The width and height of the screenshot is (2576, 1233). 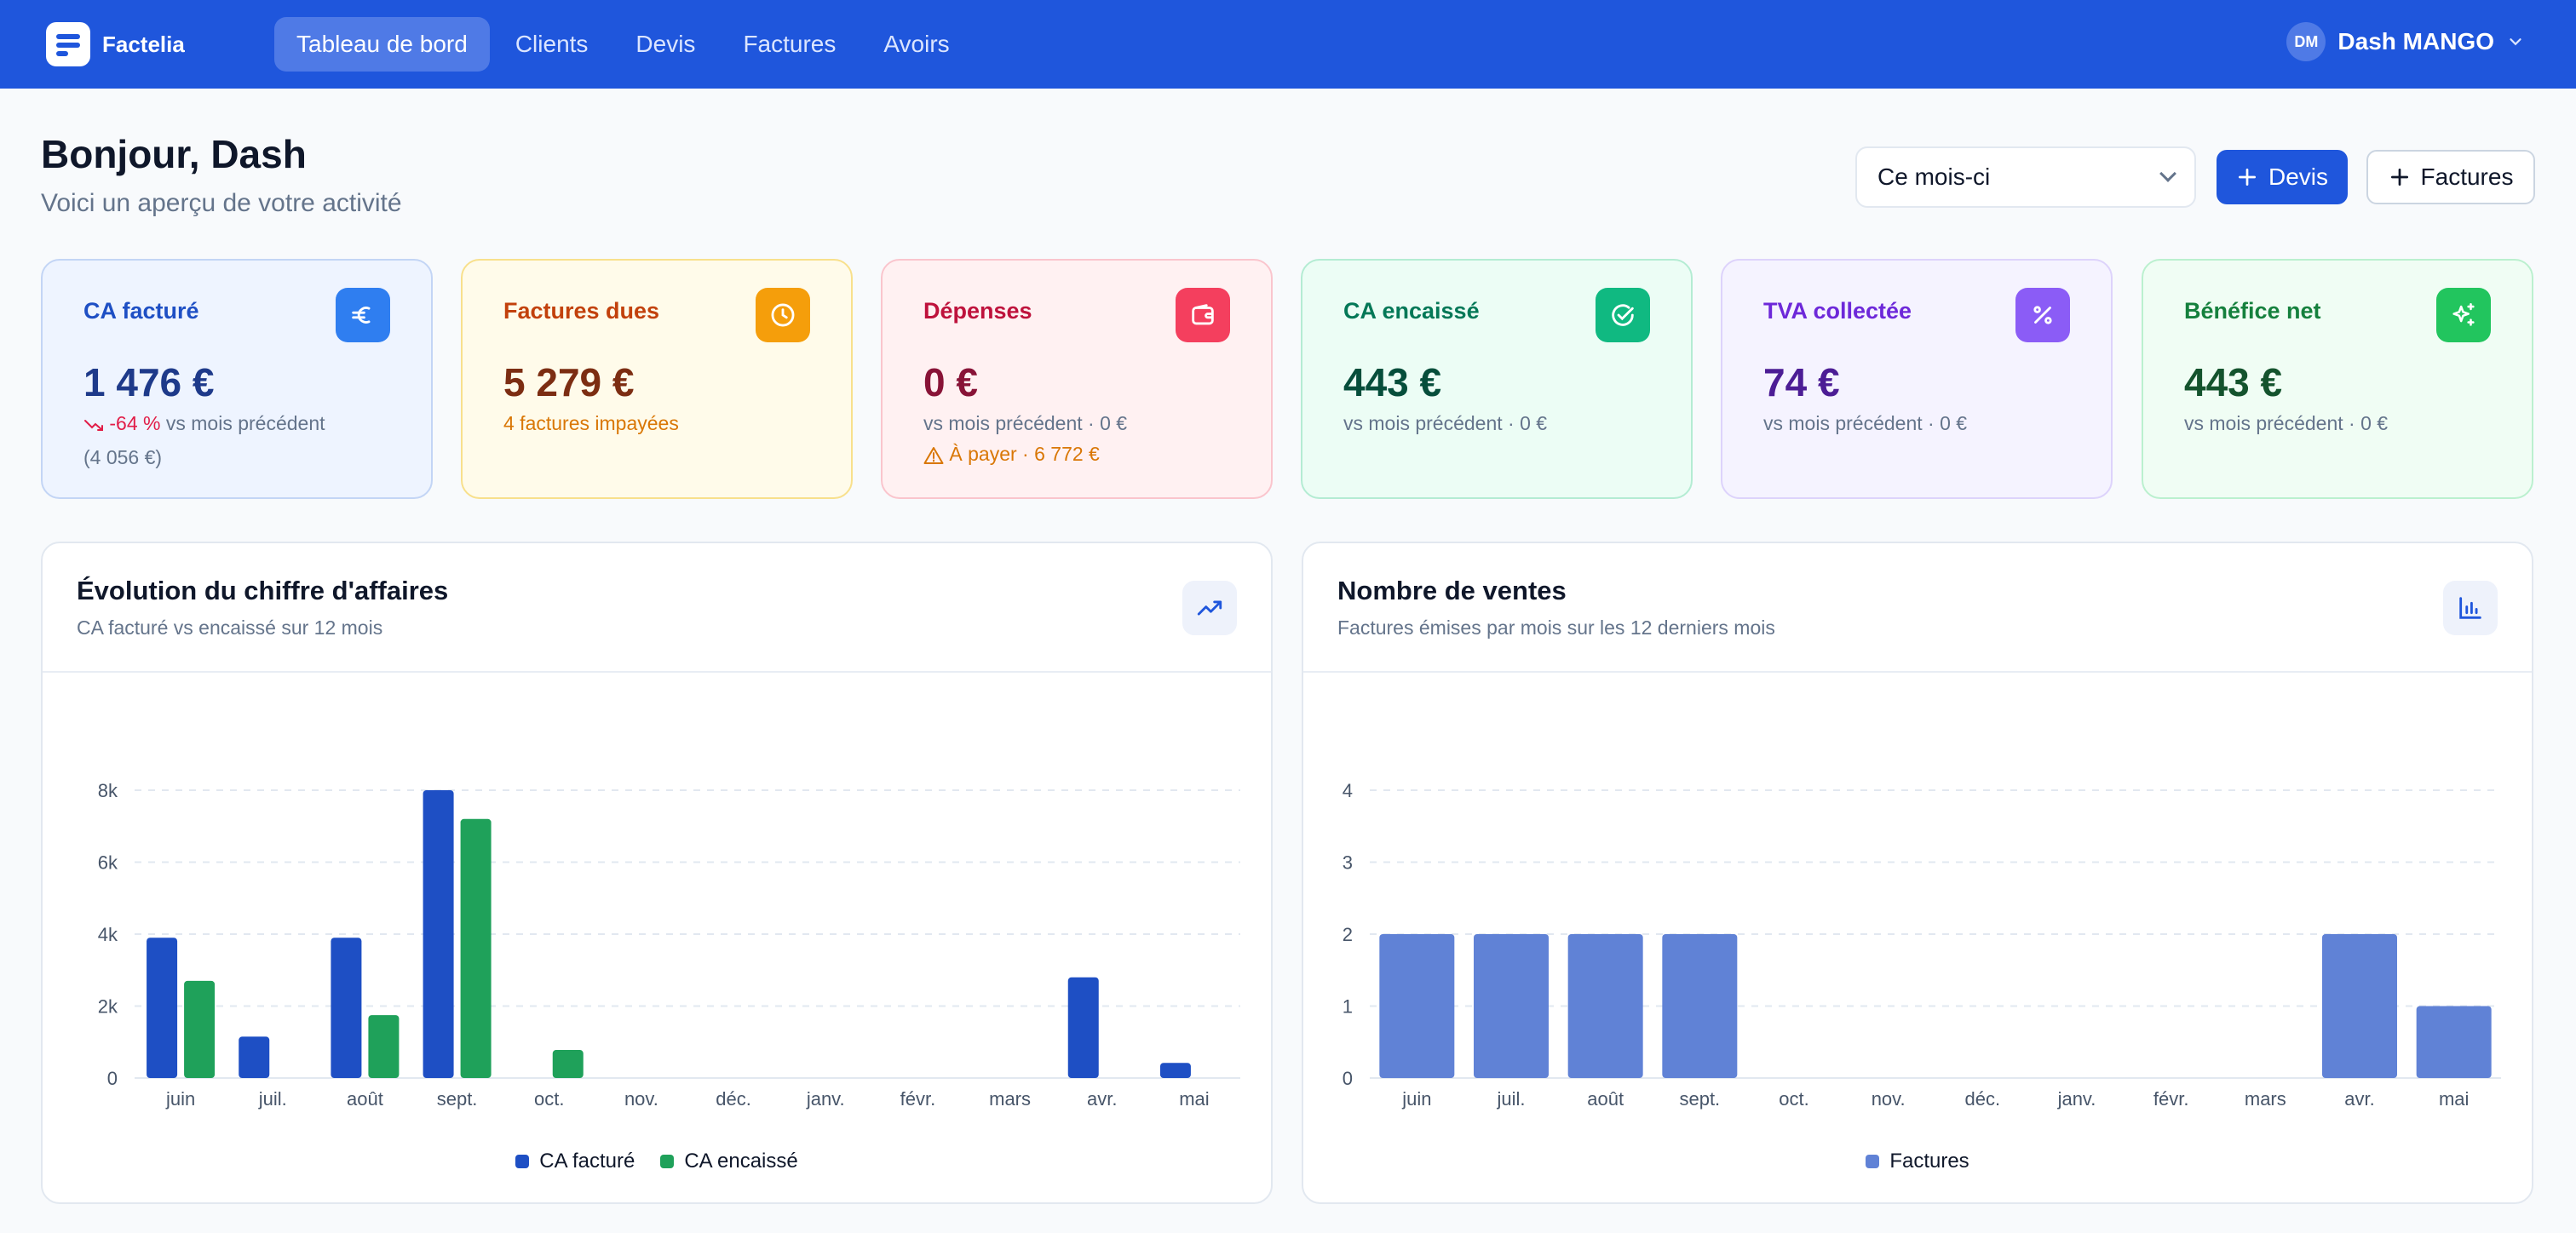 What do you see at coordinates (657, 1161) in the screenshot?
I see `chart-legend: CA facturé CA encaissé` at bounding box center [657, 1161].